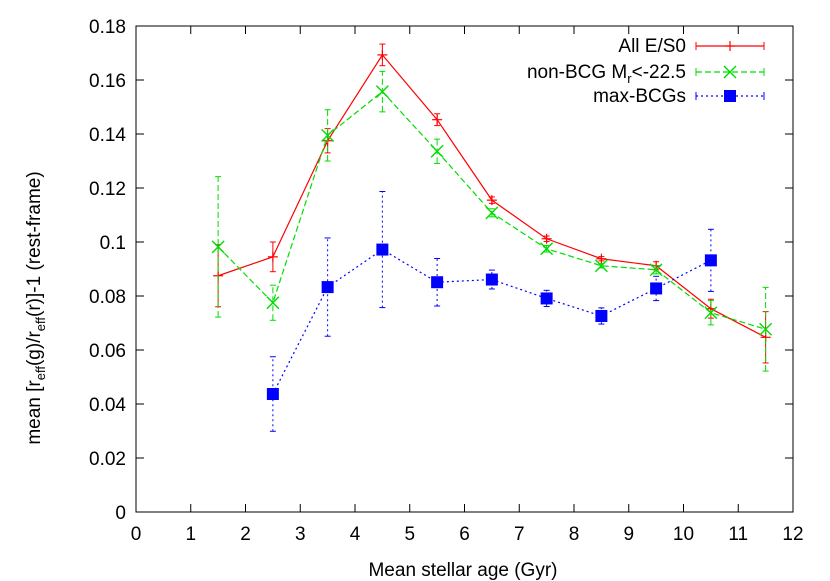  Describe the element at coordinates (691, 46) in the screenshot. I see `legend-entry: All E/S0` at that location.